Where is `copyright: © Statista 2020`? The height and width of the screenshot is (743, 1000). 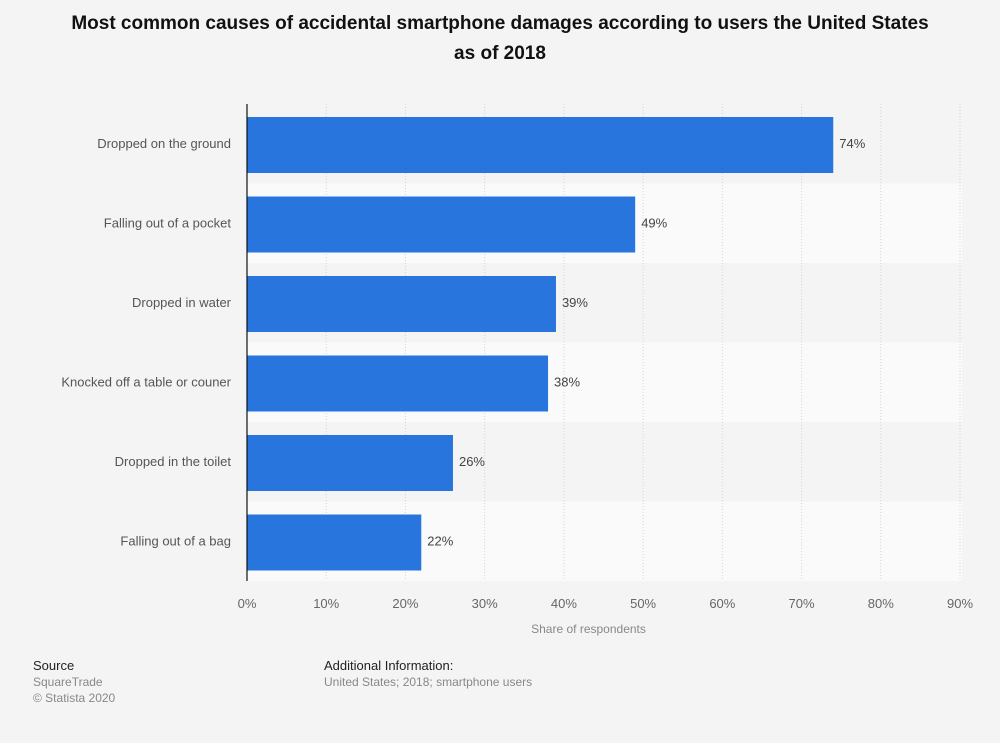 copyright: © Statista 2020 is located at coordinates (74, 698).